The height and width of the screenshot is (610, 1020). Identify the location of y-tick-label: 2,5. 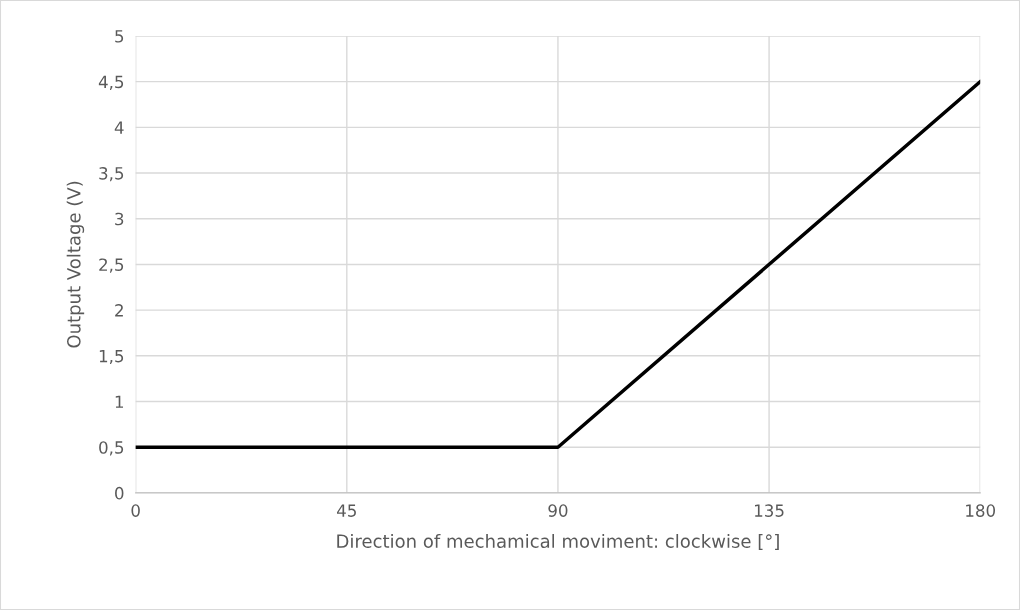
(111, 265).